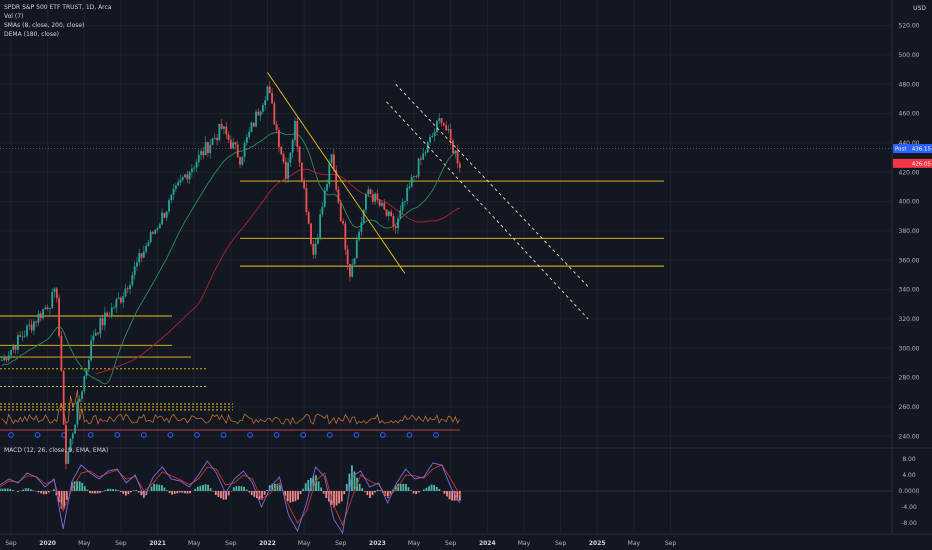 This screenshot has width=932, height=550. What do you see at coordinates (912, 149) in the screenshot?
I see `post-price-tag: Post 436.15` at bounding box center [912, 149].